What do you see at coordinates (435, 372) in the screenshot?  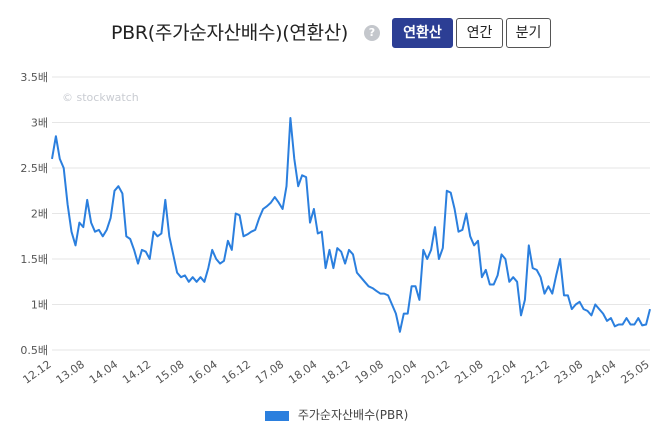 I see `x-tick-label: 20.12` at bounding box center [435, 372].